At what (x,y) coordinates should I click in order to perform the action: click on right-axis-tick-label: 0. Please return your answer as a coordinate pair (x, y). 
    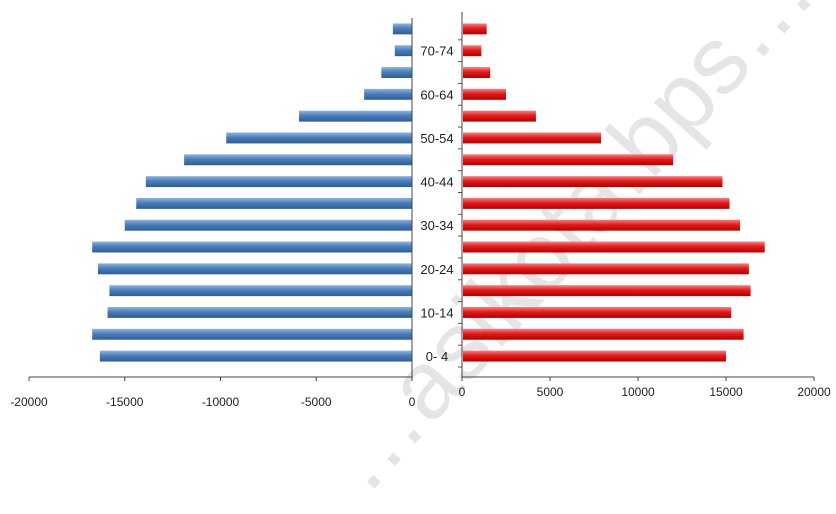
    Looking at the image, I should click on (462, 392).